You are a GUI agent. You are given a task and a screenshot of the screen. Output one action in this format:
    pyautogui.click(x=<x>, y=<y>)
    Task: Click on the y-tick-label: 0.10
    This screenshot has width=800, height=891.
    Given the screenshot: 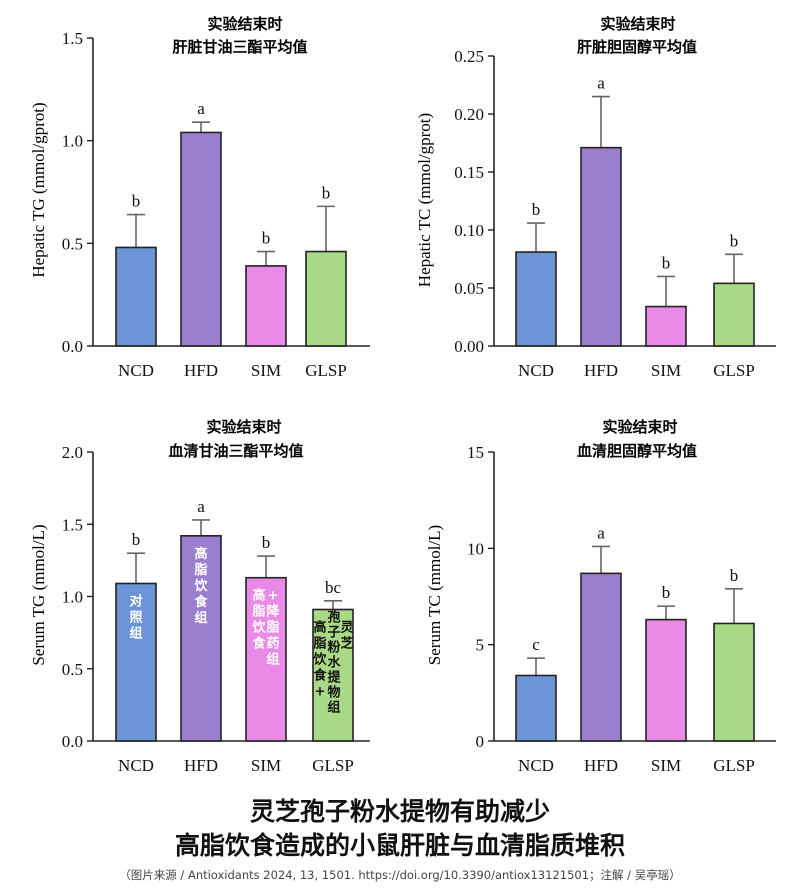 What is the action you would take?
    pyautogui.click(x=469, y=230)
    